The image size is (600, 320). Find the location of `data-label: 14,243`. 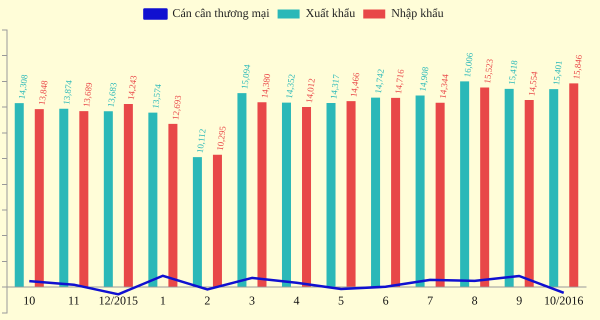

data-label: 14,243 is located at coordinates (132, 87).